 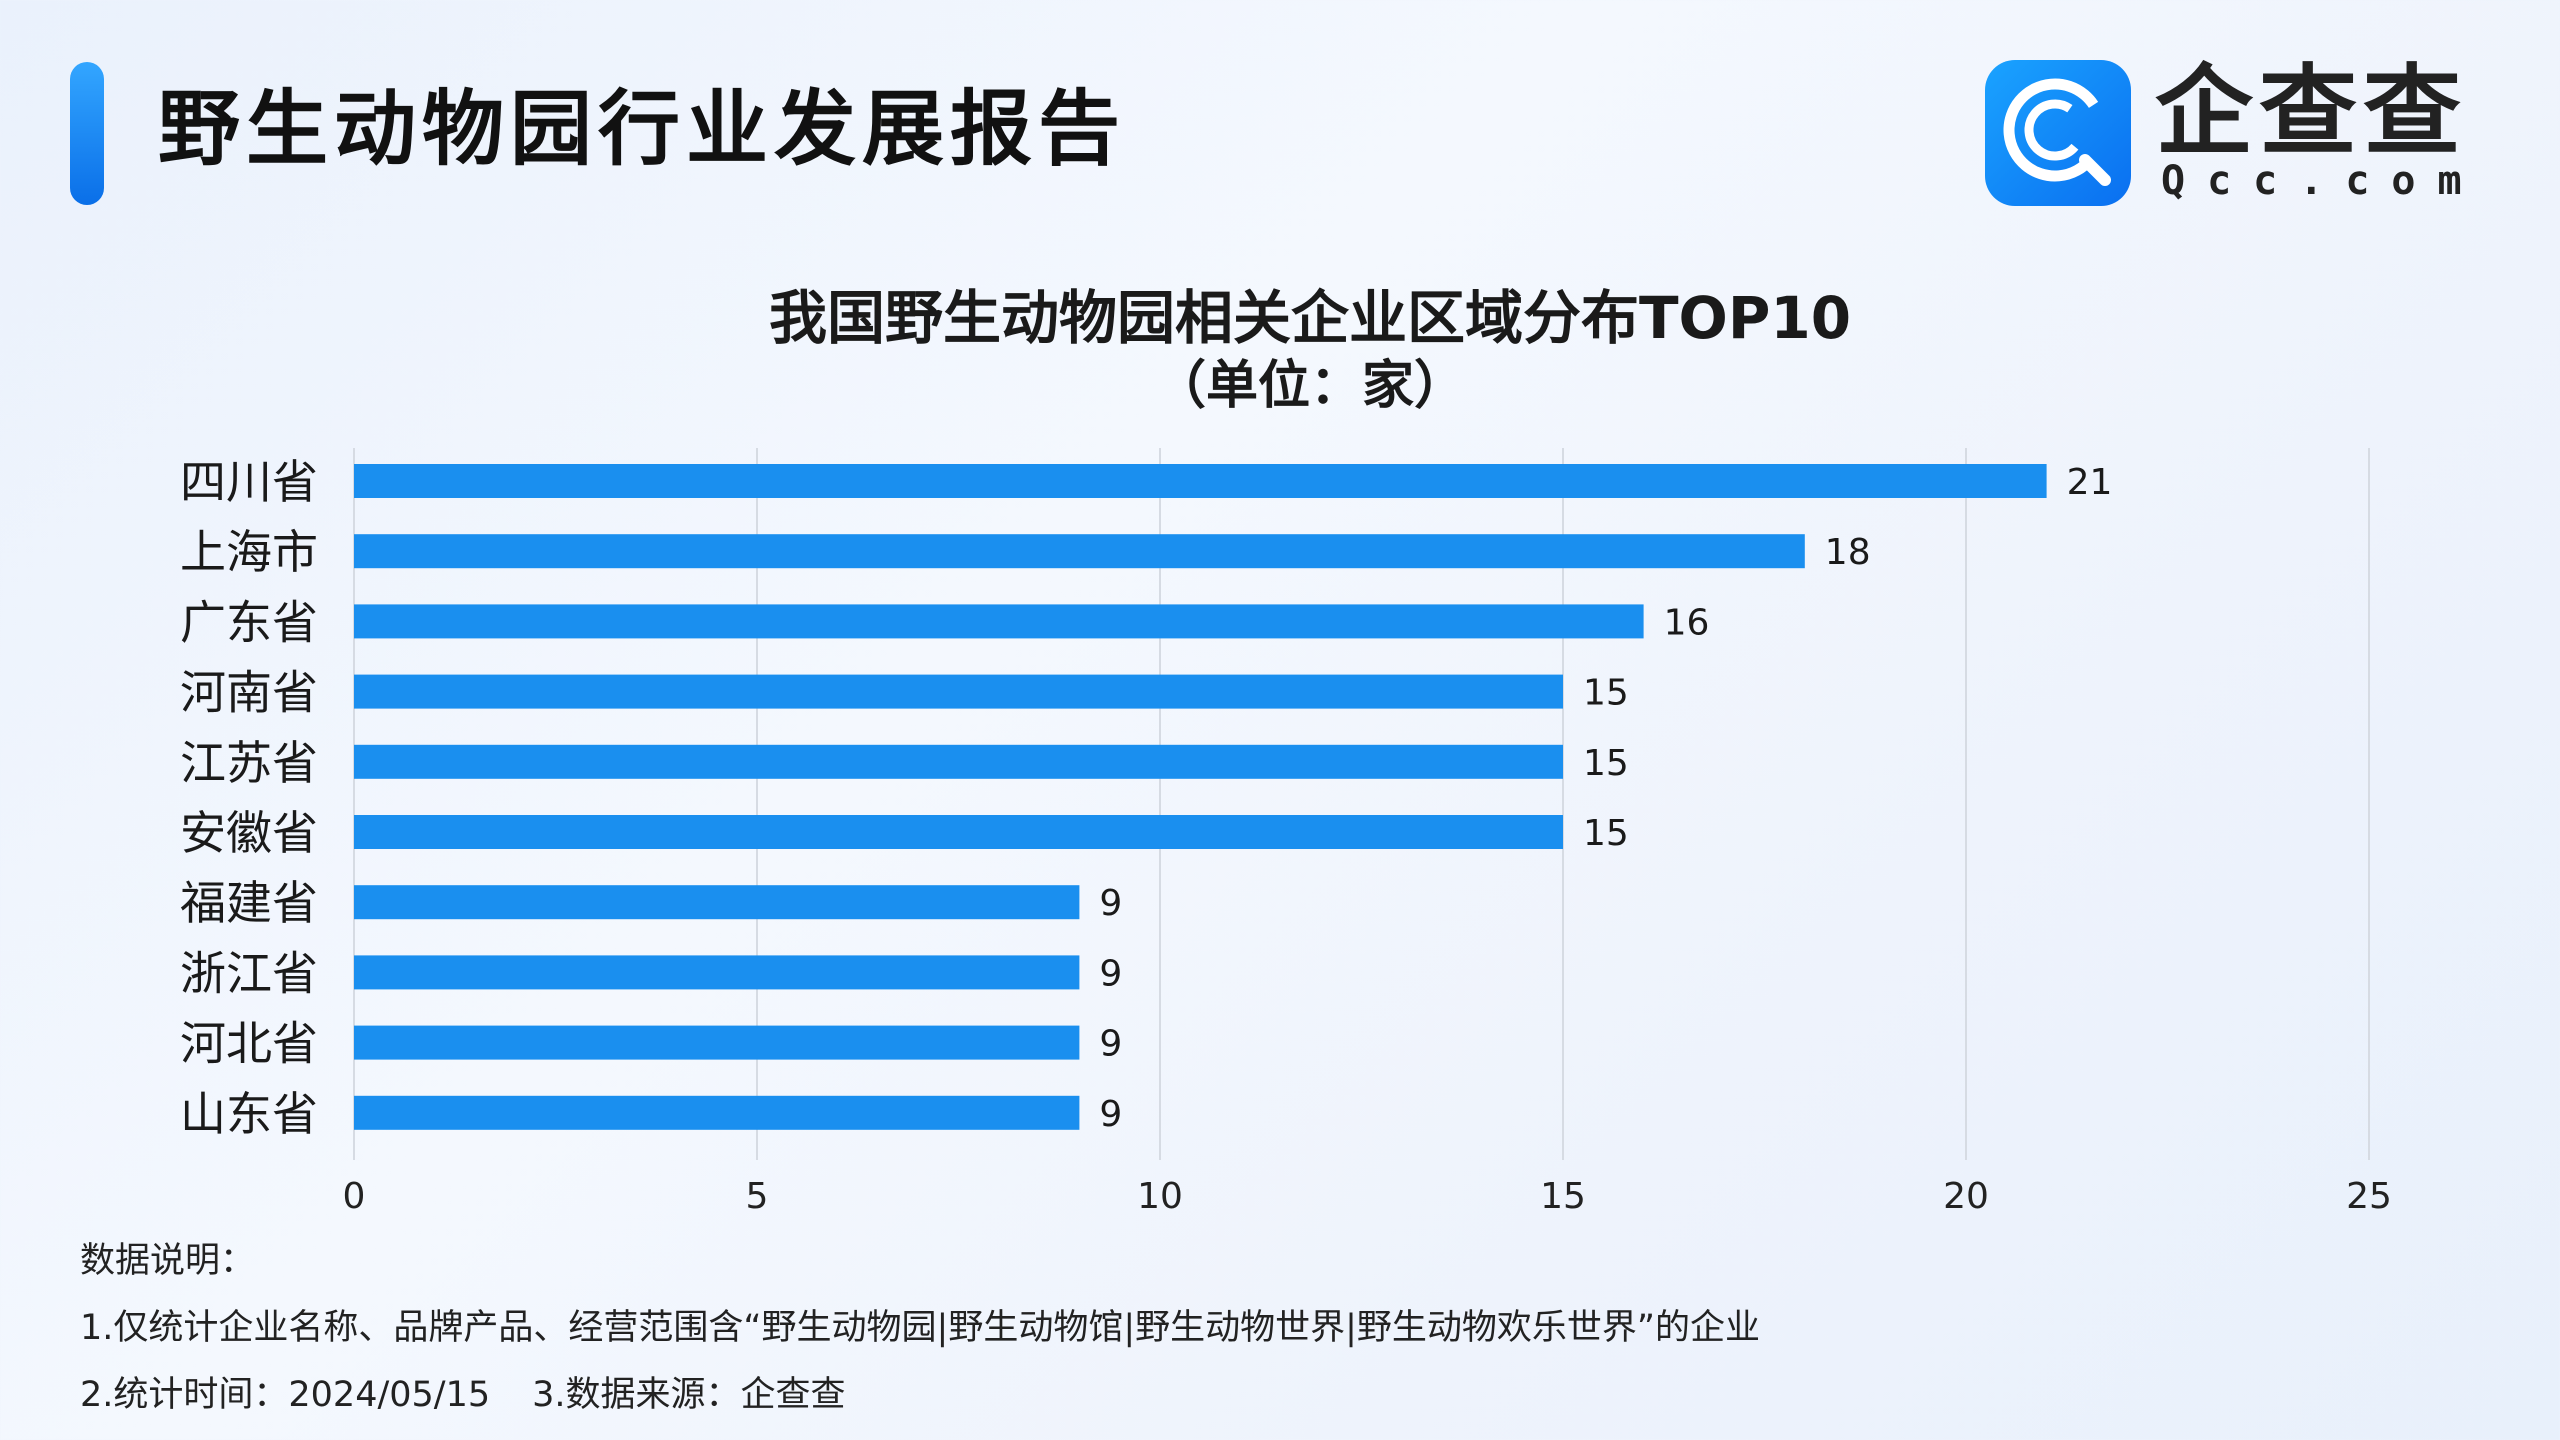 I want to click on value-label-2: 16, so click(x=1687, y=622).